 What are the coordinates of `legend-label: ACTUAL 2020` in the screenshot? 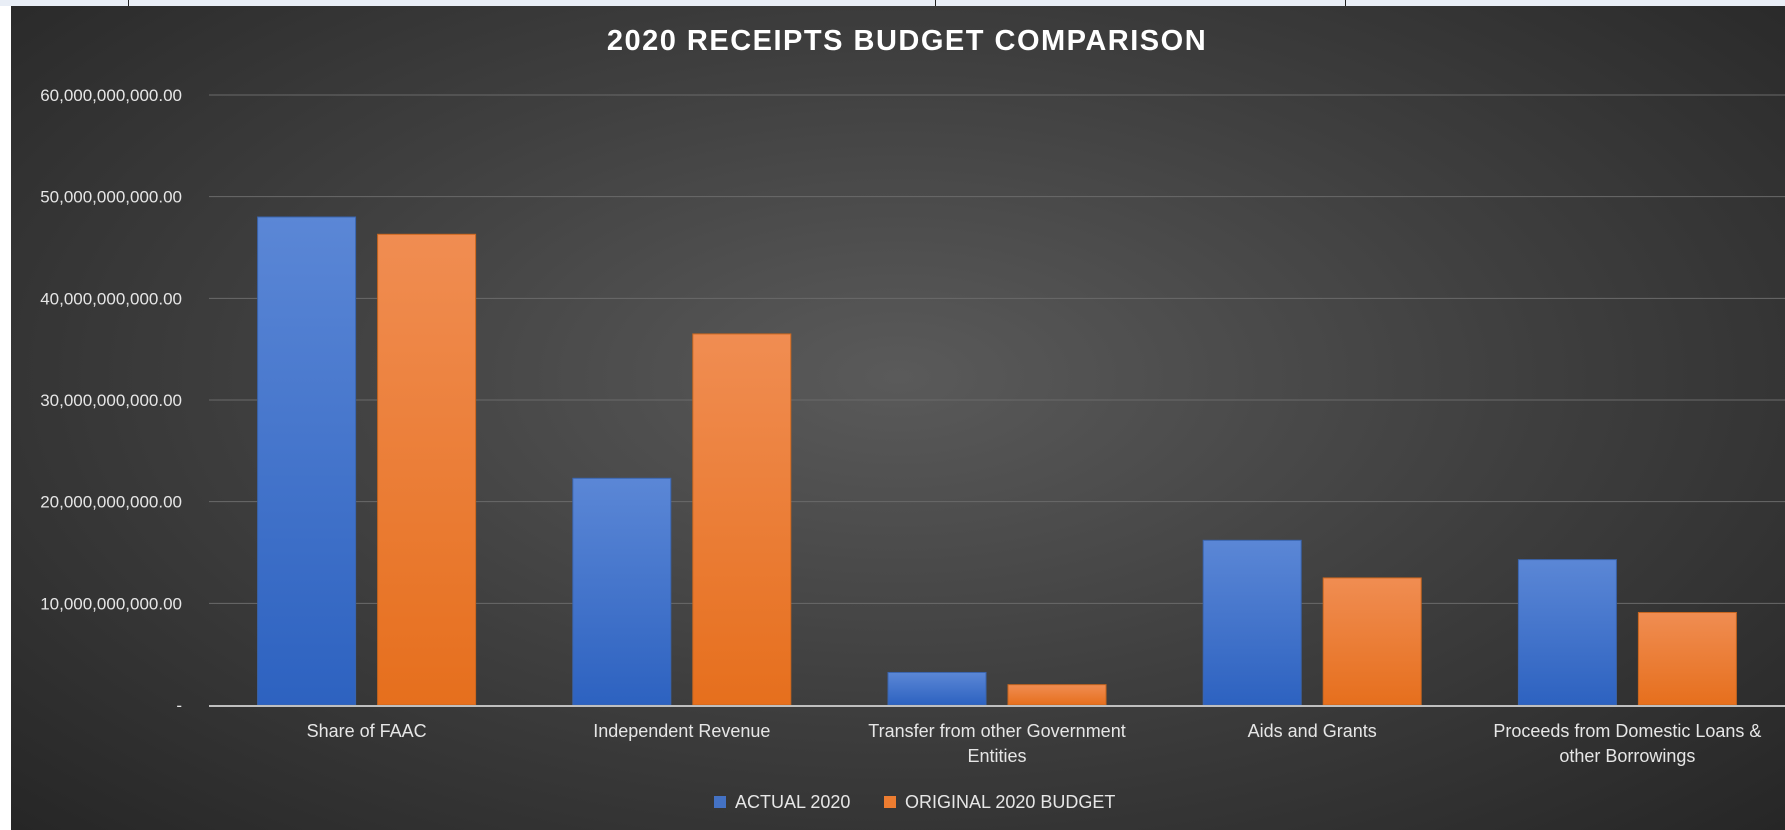 It's located at (792, 802).